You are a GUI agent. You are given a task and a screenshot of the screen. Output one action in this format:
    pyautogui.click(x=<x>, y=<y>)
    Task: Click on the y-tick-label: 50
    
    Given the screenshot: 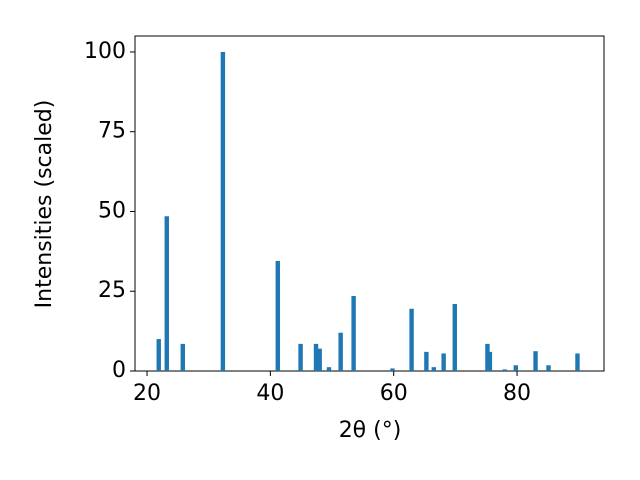 What is the action you would take?
    pyautogui.click(x=112, y=210)
    